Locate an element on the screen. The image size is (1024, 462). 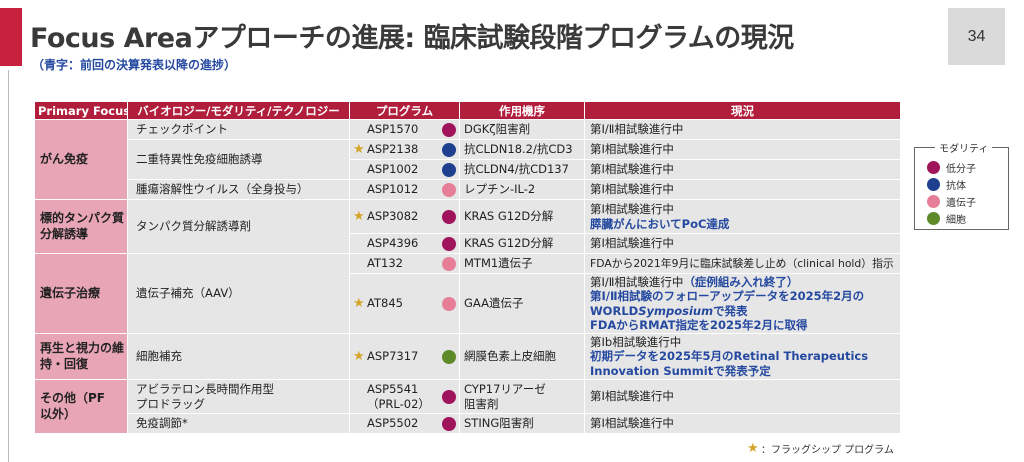
legend-item-gene: 遺伝子 is located at coordinates (951, 201).